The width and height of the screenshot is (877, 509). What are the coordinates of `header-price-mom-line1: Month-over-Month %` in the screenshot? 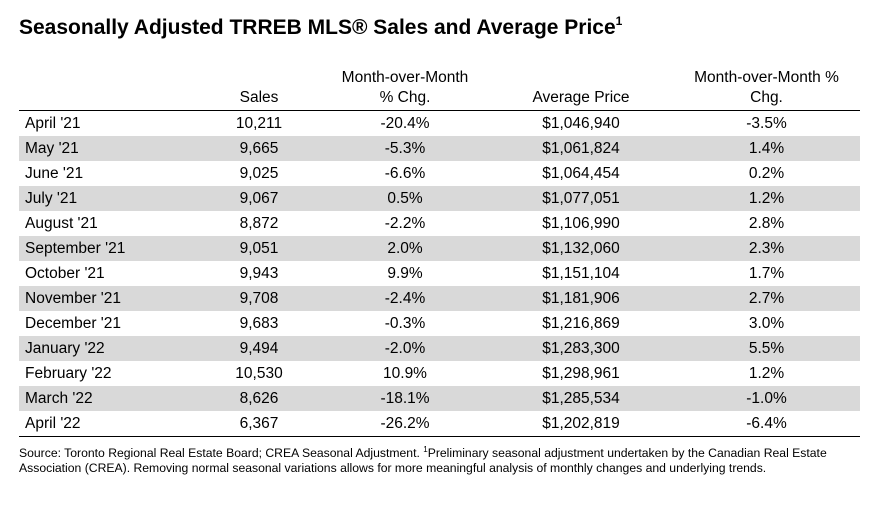 It's located at (766, 77).